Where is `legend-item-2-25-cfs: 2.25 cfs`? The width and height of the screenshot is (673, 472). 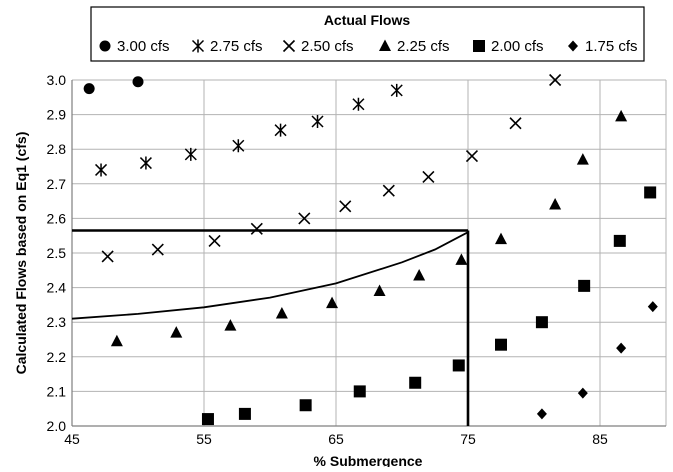 legend-item-2-25-cfs: 2.25 cfs is located at coordinates (414, 46).